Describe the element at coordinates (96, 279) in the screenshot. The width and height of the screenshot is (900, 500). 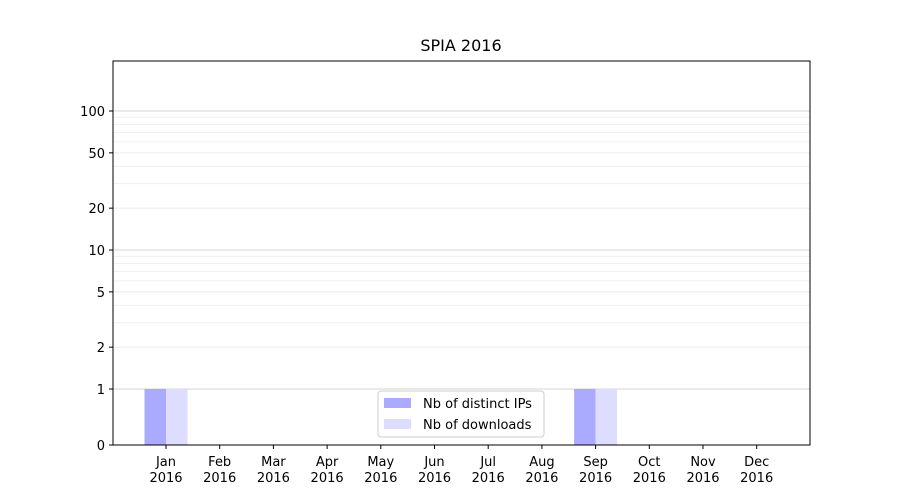
I see `y-axis: 0 1 2 5 10 20 50 100` at that location.